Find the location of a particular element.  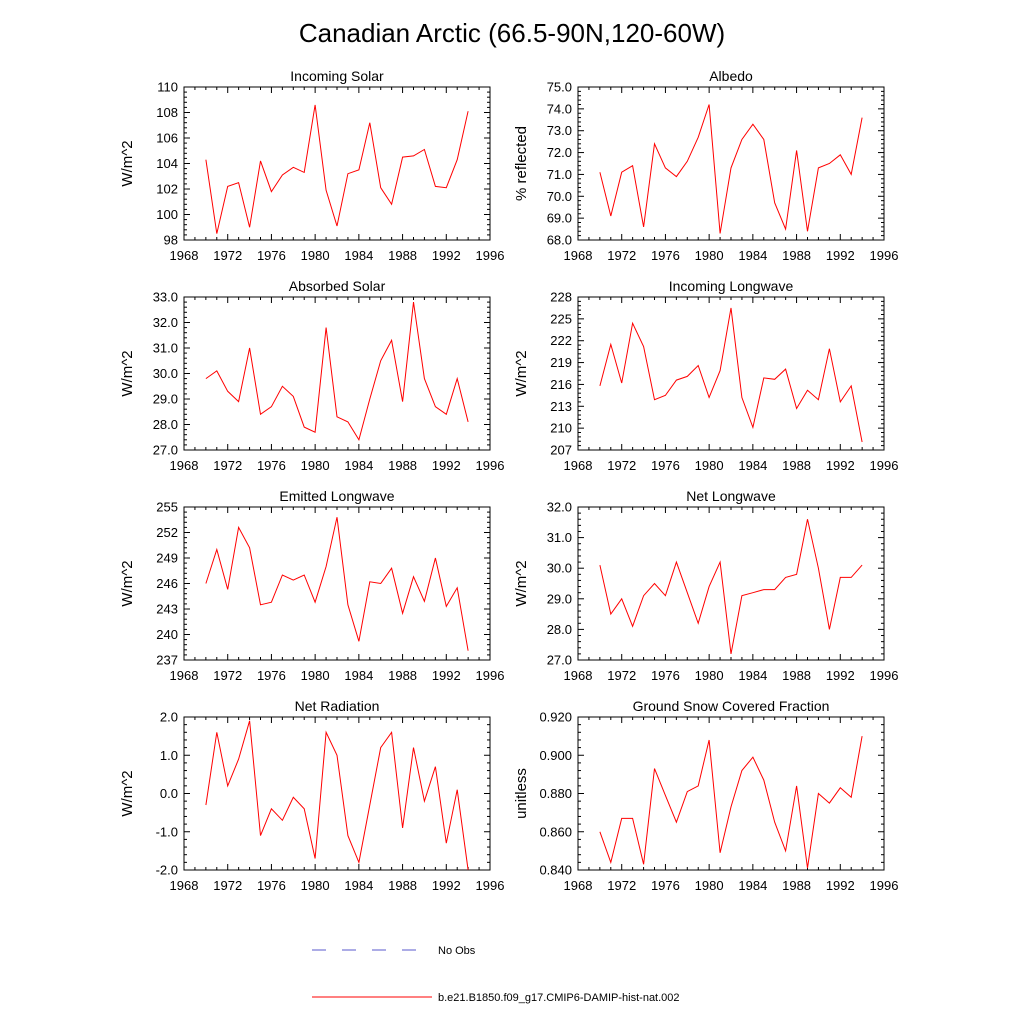

y-tick-label: 0.900 is located at coordinates (555, 755).